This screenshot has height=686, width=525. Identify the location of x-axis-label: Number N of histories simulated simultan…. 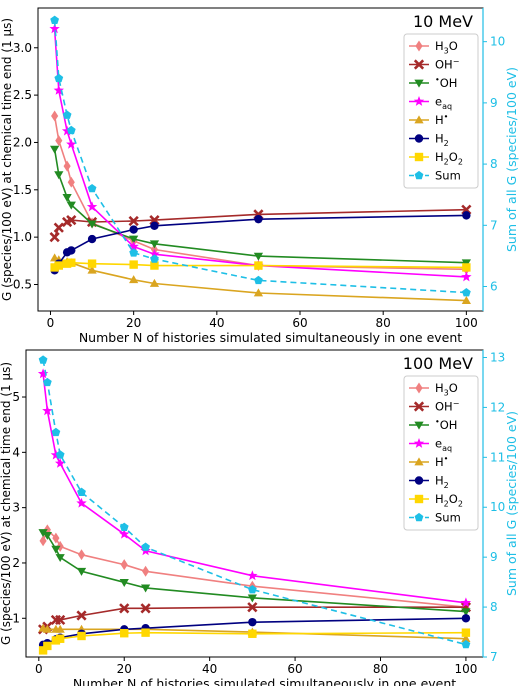
(270, 337).